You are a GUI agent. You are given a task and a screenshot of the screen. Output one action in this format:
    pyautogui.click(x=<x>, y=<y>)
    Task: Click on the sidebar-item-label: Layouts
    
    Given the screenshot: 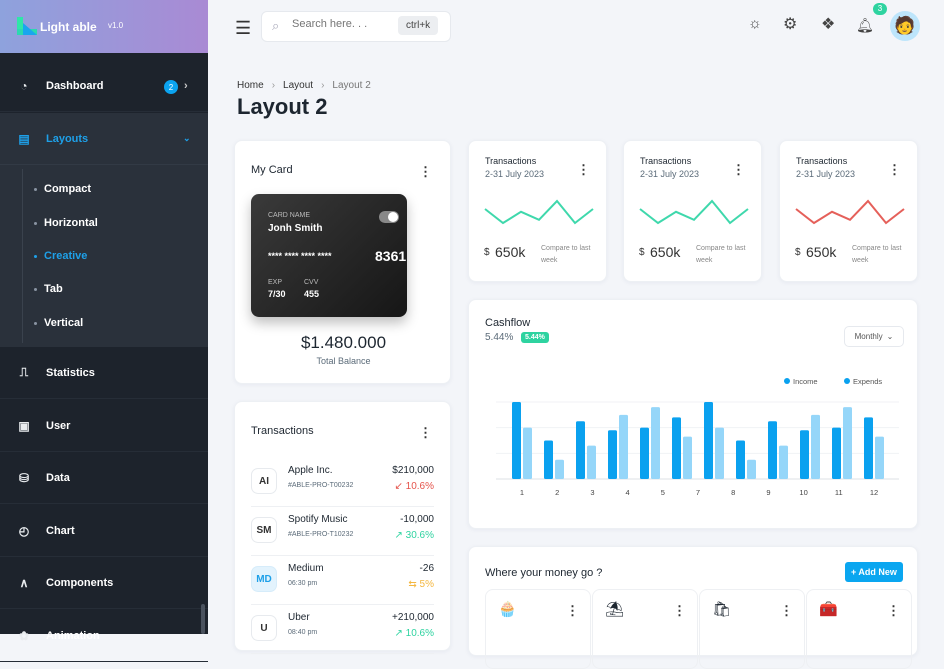 What is the action you would take?
    pyautogui.click(x=67, y=138)
    